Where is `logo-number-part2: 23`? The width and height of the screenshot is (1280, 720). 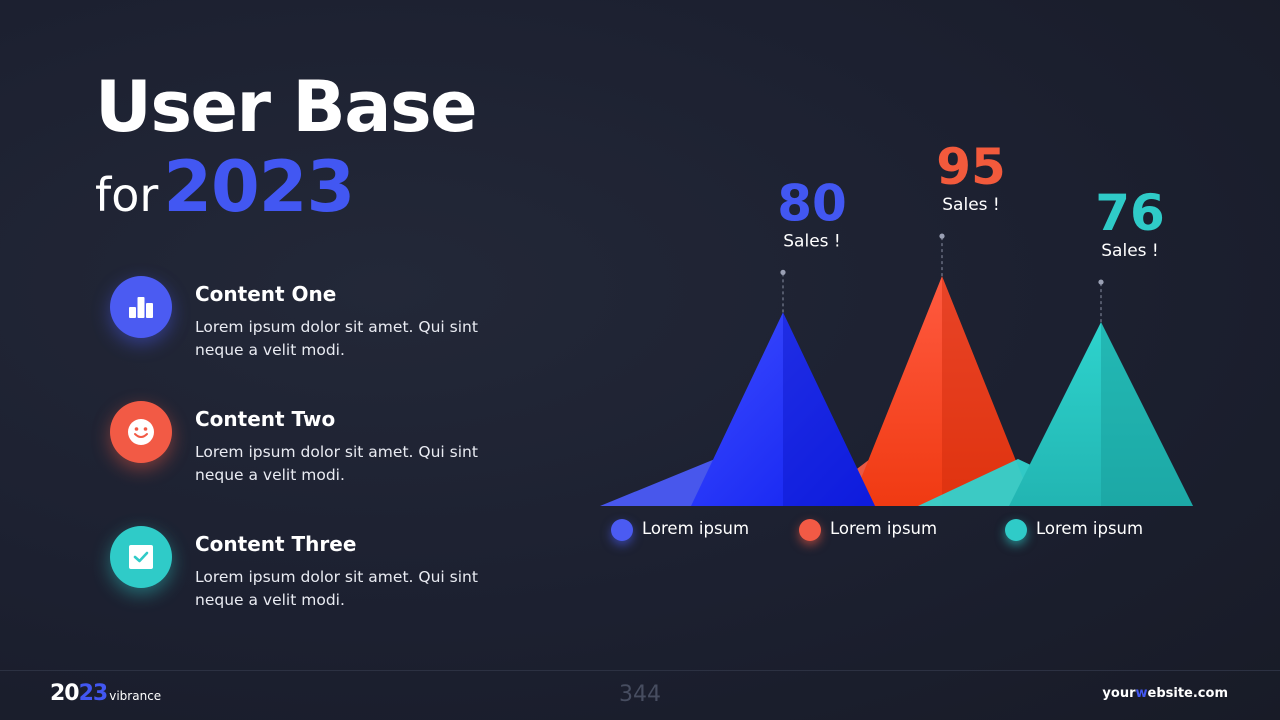
logo-number-part2: 23 is located at coordinates (93, 693).